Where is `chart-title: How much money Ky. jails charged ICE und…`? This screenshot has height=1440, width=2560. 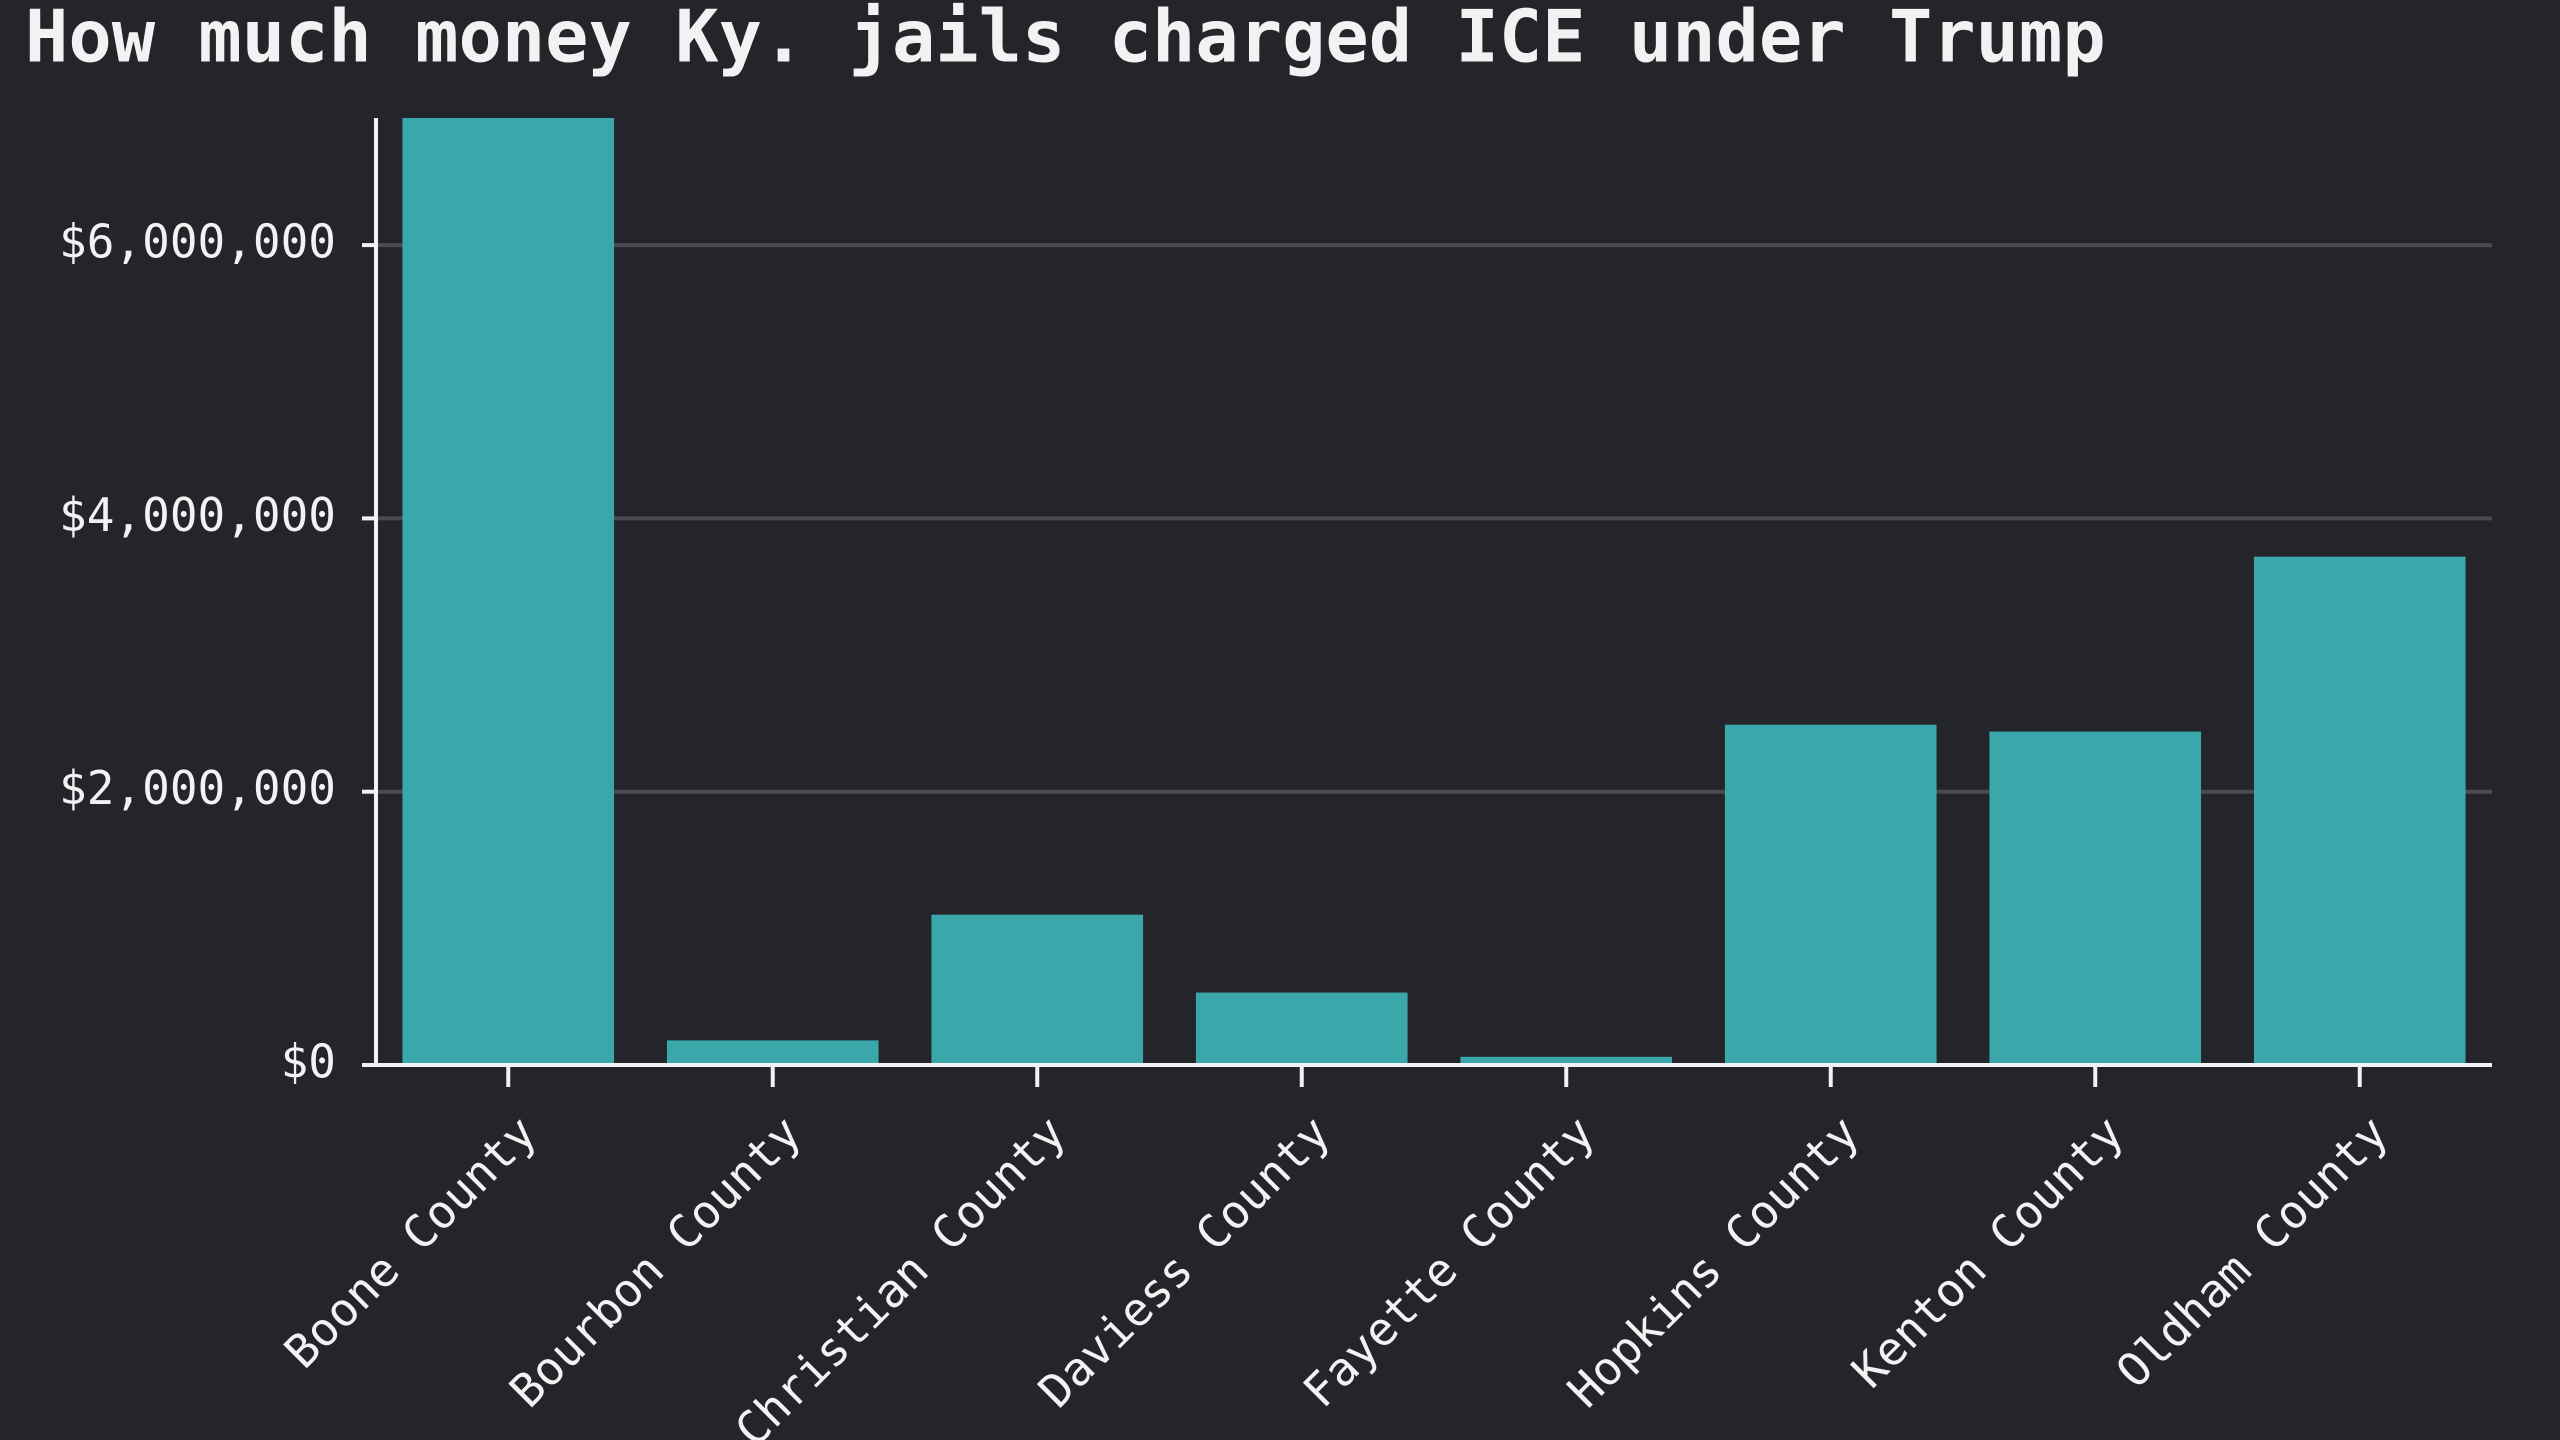
chart-title: How much money Ky. jails charged ICE und… is located at coordinates (1065, 39).